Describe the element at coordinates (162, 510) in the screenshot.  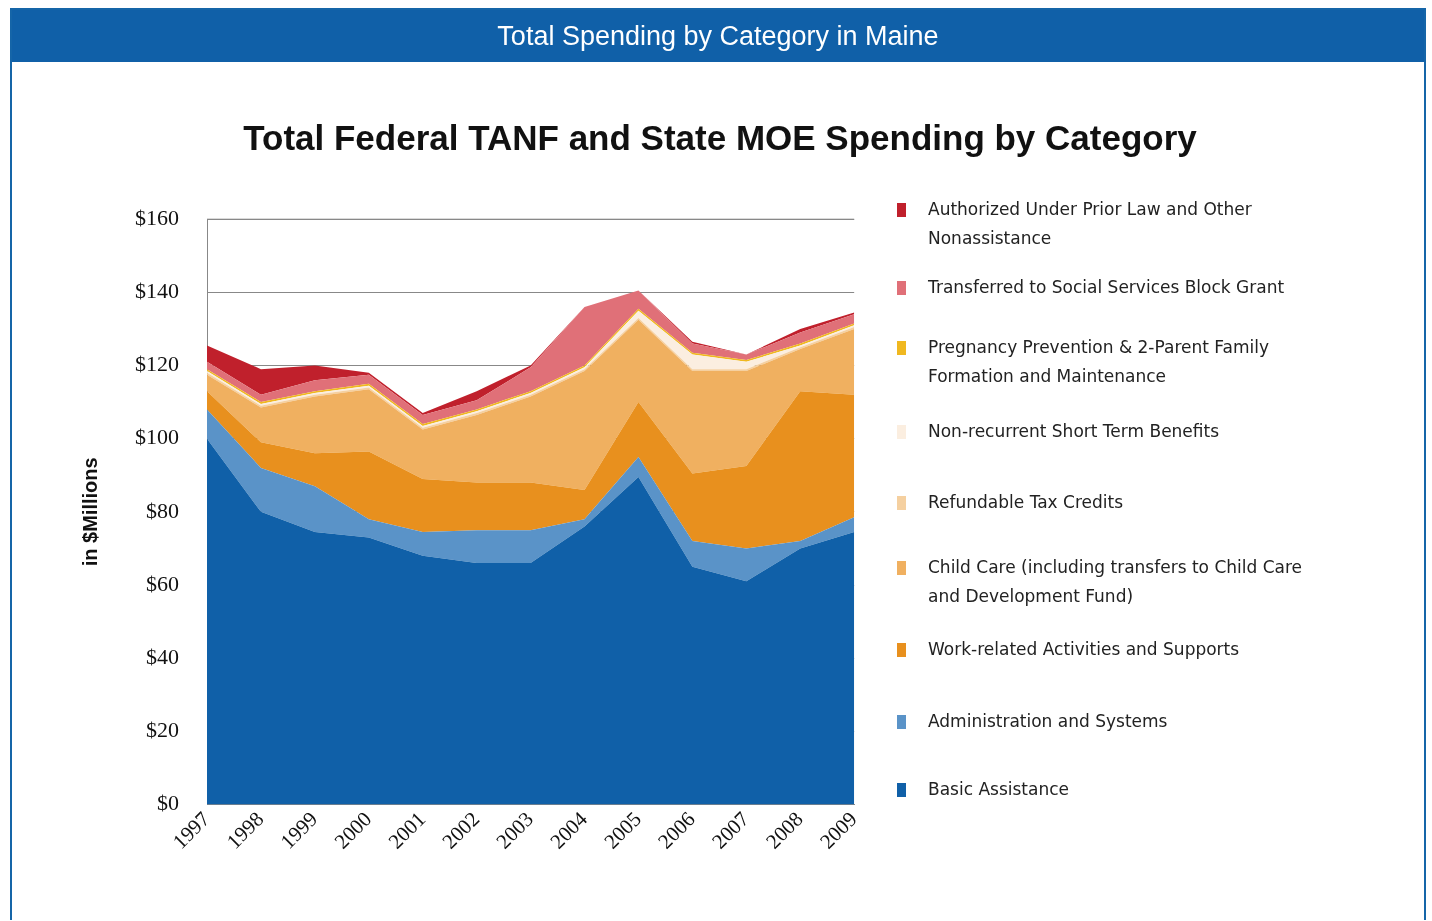
I see `y-tick-label: $80` at that location.